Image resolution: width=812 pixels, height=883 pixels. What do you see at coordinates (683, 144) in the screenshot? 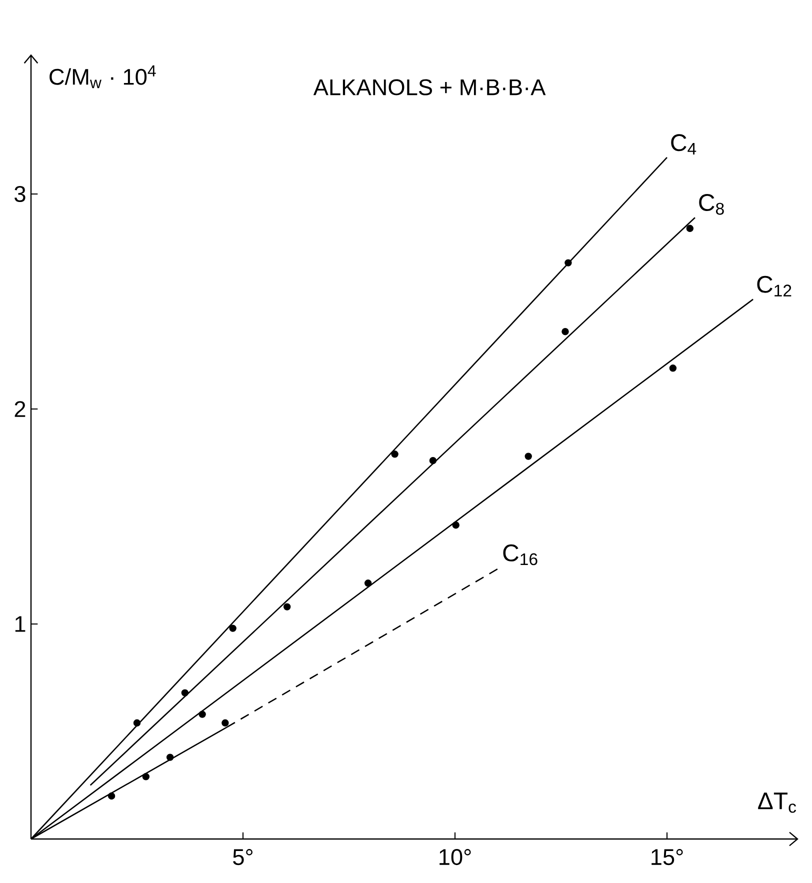
I see `series-label: C$_{4}$` at bounding box center [683, 144].